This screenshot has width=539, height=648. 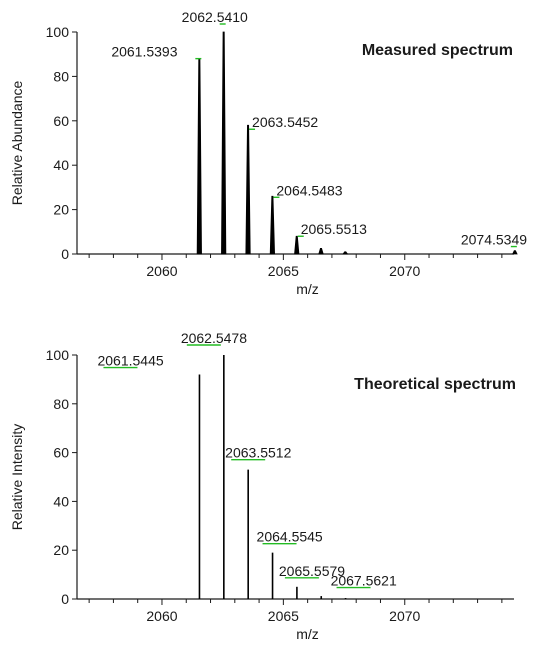 I want to click on measured-panel-title: Measured spectrum, so click(x=437, y=50).